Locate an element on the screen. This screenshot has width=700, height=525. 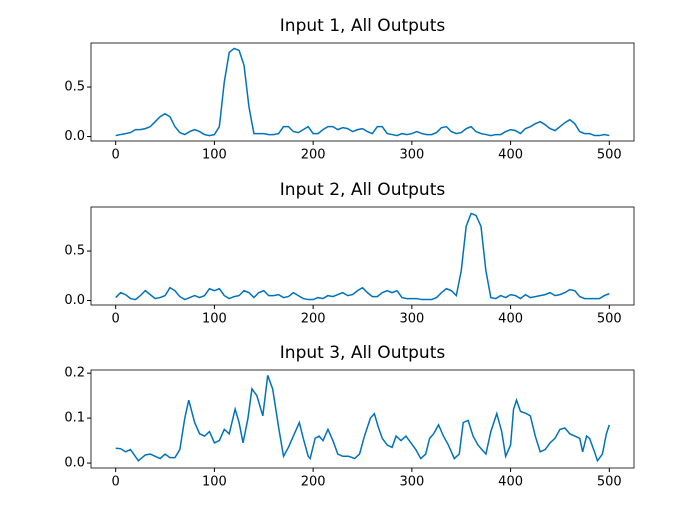
y-tick-label: 0.1 is located at coordinates (74, 418).